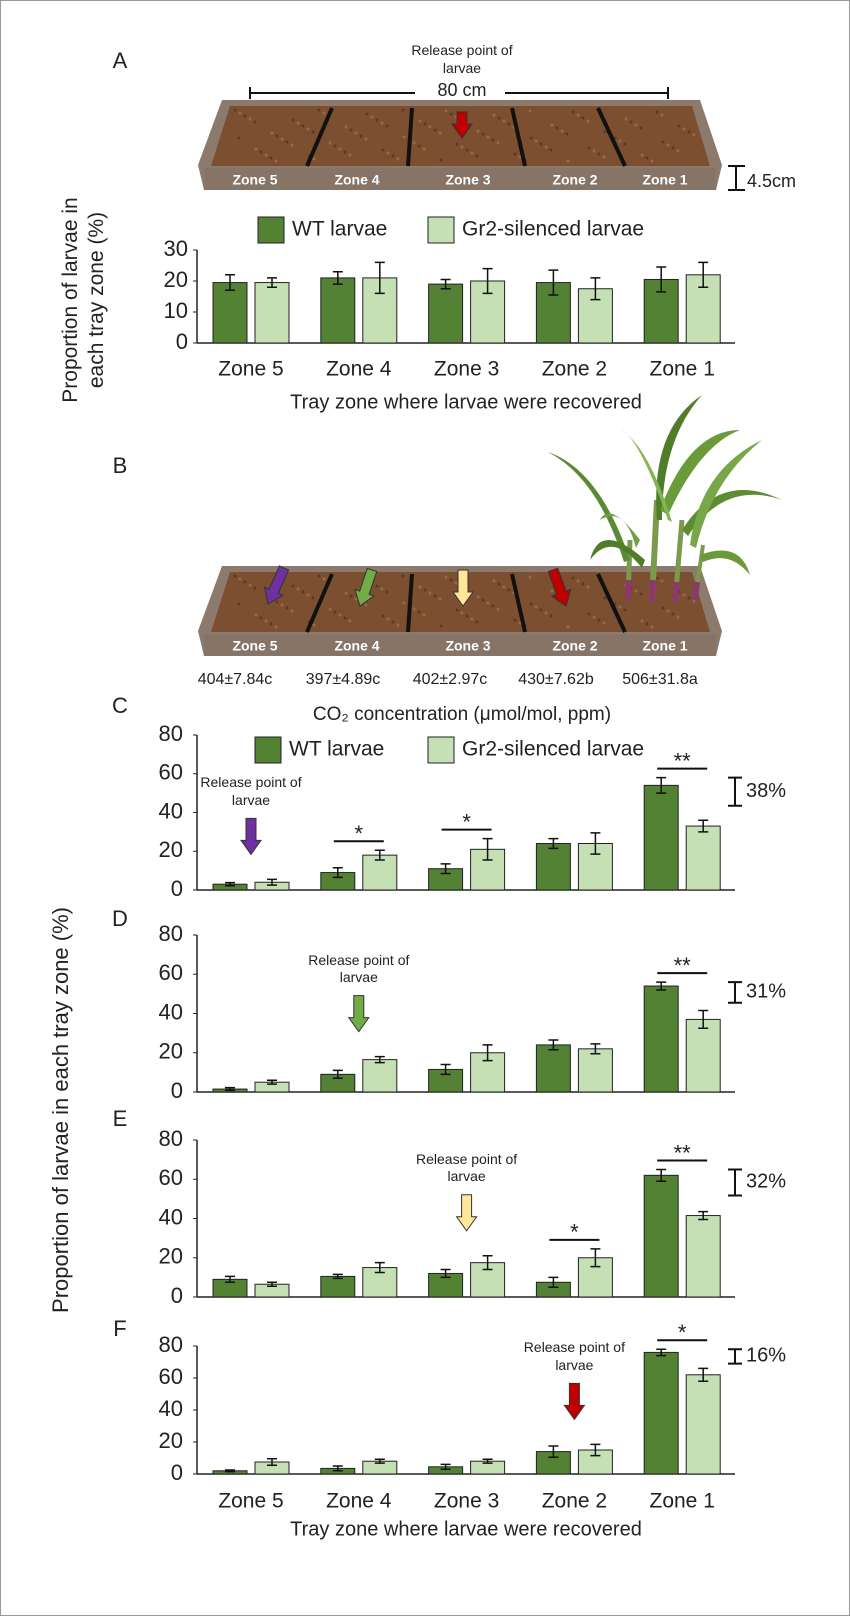 The height and width of the screenshot is (1616, 850). I want to click on zone-divider, so click(518, 603).